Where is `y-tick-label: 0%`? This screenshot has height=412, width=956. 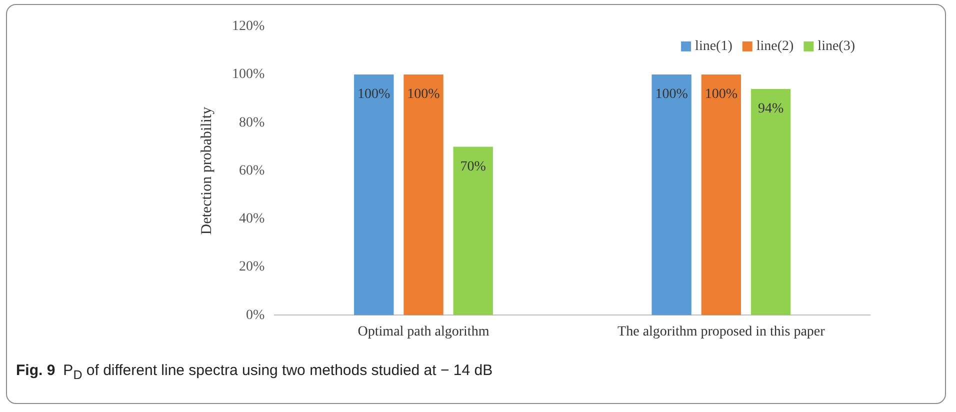
y-tick-label: 0% is located at coordinates (255, 315).